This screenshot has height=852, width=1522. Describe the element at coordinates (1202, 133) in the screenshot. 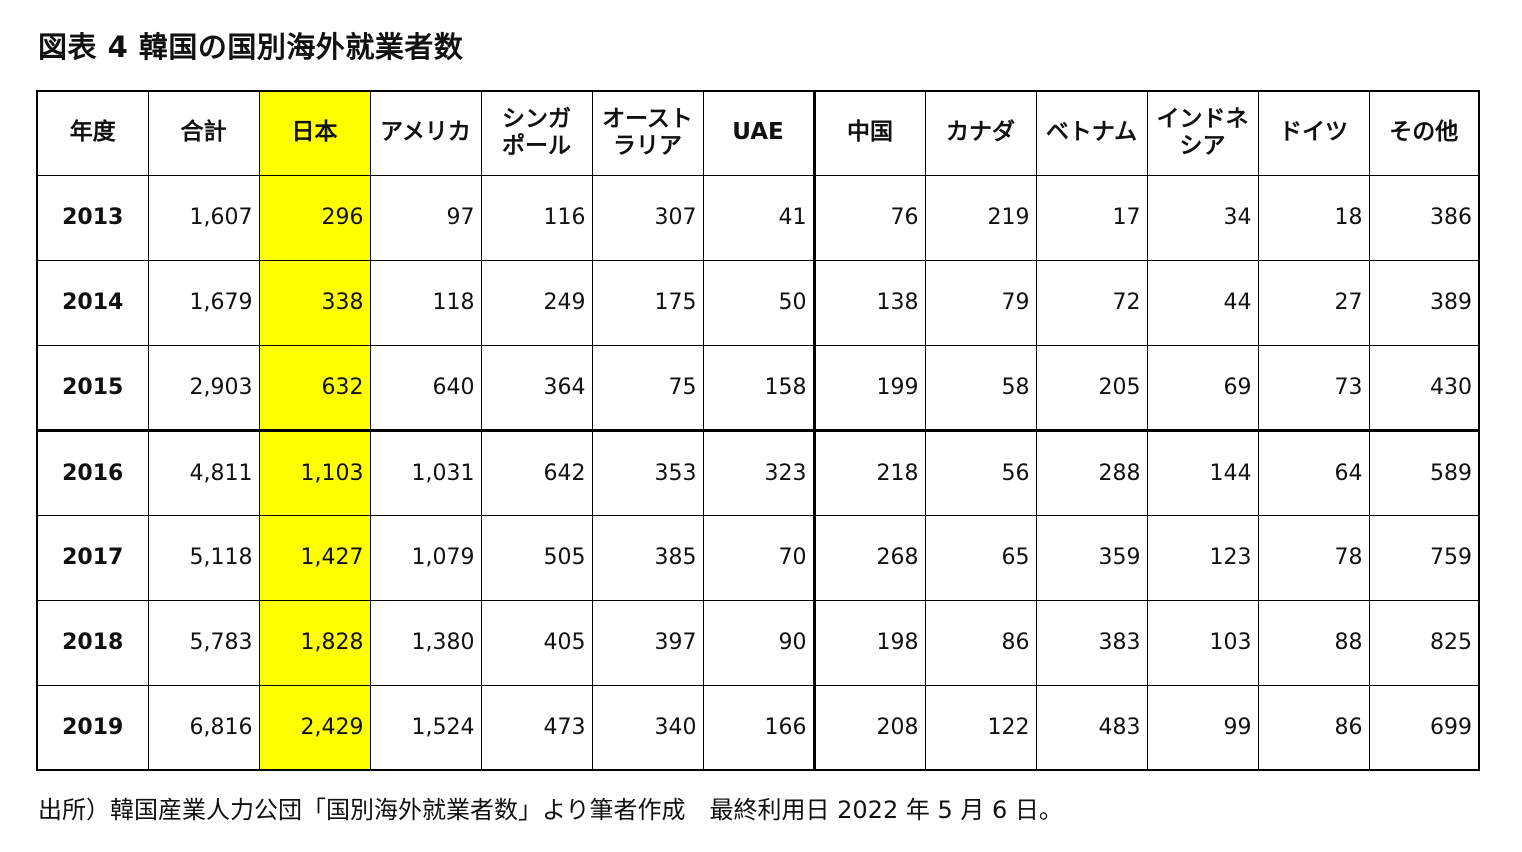

I see `header-indonesia: インドネ シア` at that location.